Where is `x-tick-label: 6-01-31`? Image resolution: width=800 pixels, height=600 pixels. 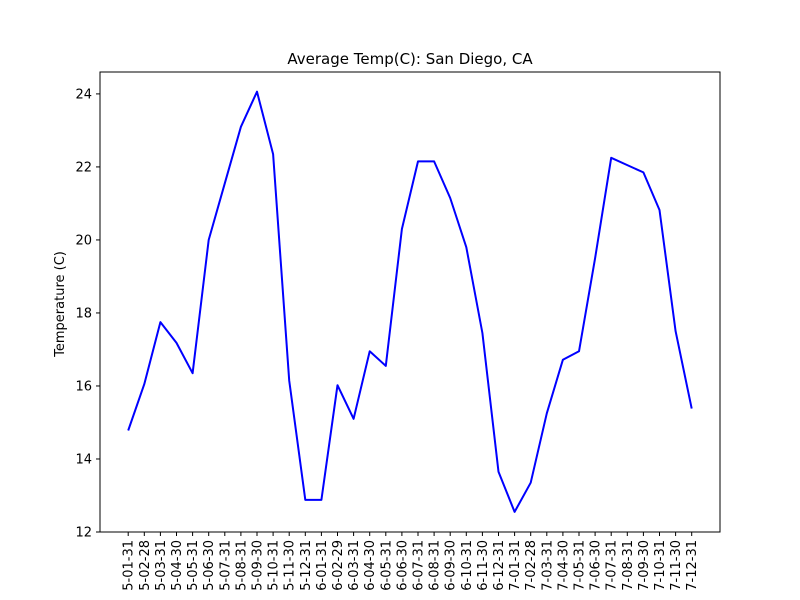 x-tick-label: 6-01-31 is located at coordinates (322, 565).